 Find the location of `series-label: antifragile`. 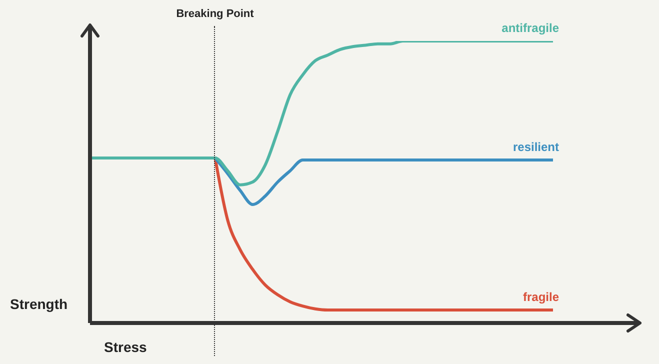

series-label: antifragile is located at coordinates (531, 28).